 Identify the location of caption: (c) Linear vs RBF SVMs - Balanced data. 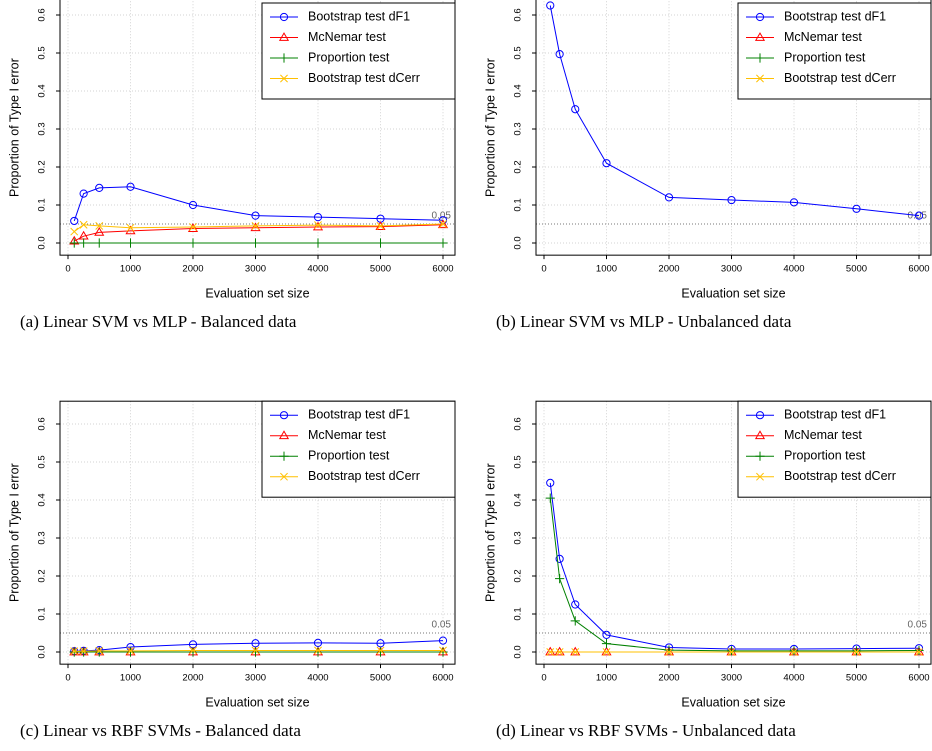
(160, 730).